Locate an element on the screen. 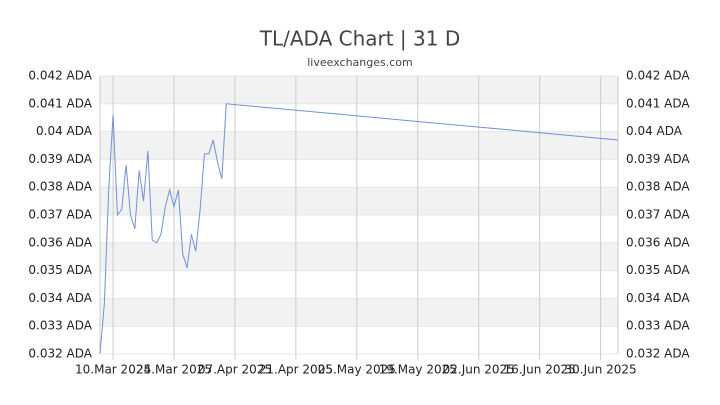  x-tick-label: 16.Jun 2025 is located at coordinates (540, 370).